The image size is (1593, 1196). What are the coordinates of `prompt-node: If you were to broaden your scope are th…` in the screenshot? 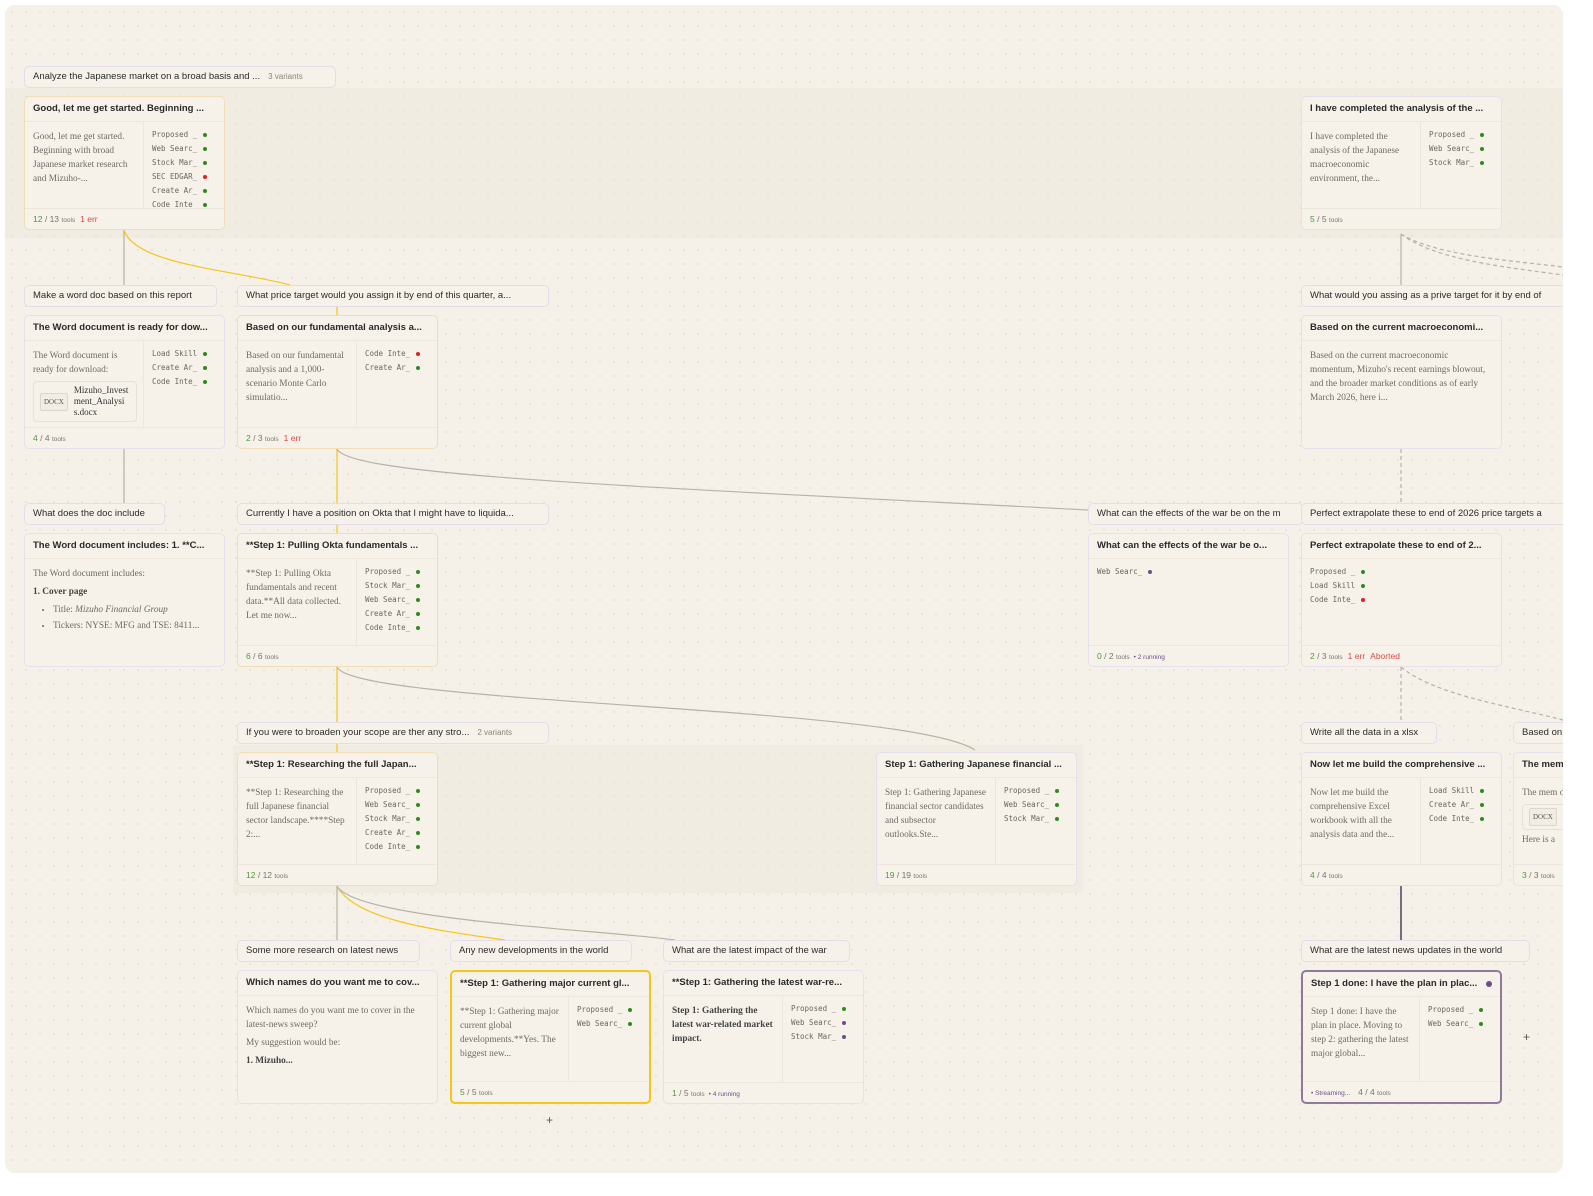 It's located at (393, 733).